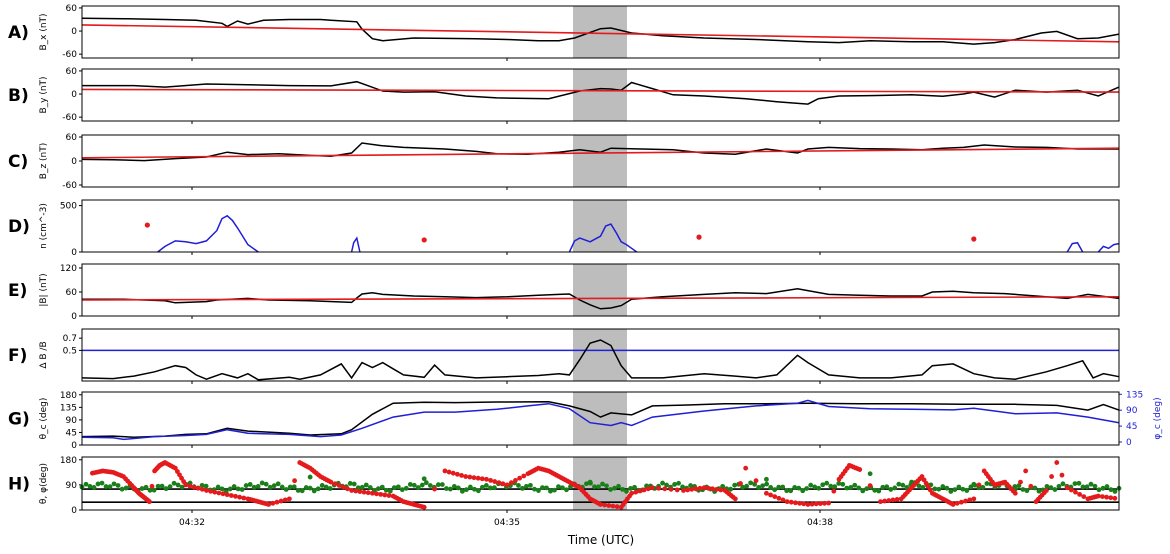  I want to click on x-tick-label: 04:38, so click(820, 523).